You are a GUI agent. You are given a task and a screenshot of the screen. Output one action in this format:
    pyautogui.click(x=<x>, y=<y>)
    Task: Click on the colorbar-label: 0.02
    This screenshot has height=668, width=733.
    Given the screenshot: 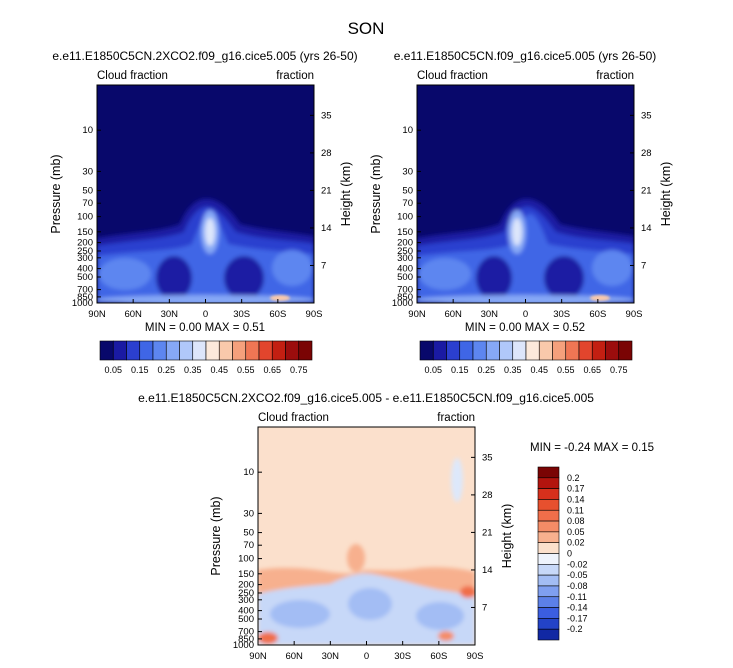 What is the action you would take?
    pyautogui.click(x=576, y=543)
    